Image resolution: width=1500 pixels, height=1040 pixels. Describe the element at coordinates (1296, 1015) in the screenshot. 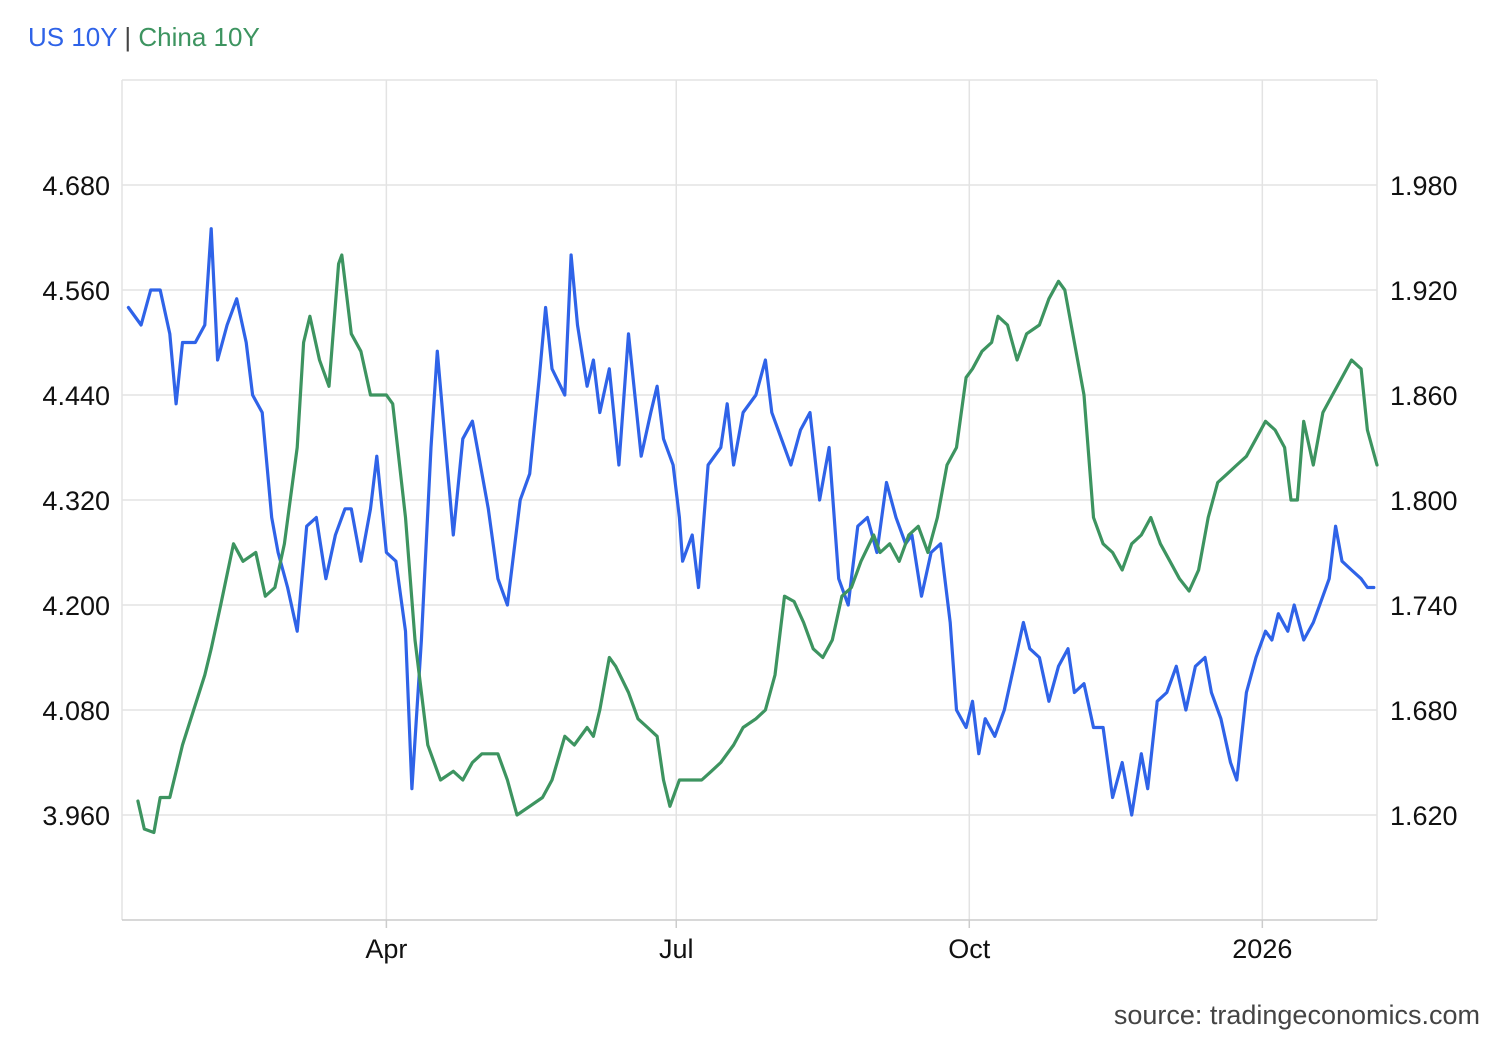

I see `source-label: source: tradingeconomics.com` at that location.